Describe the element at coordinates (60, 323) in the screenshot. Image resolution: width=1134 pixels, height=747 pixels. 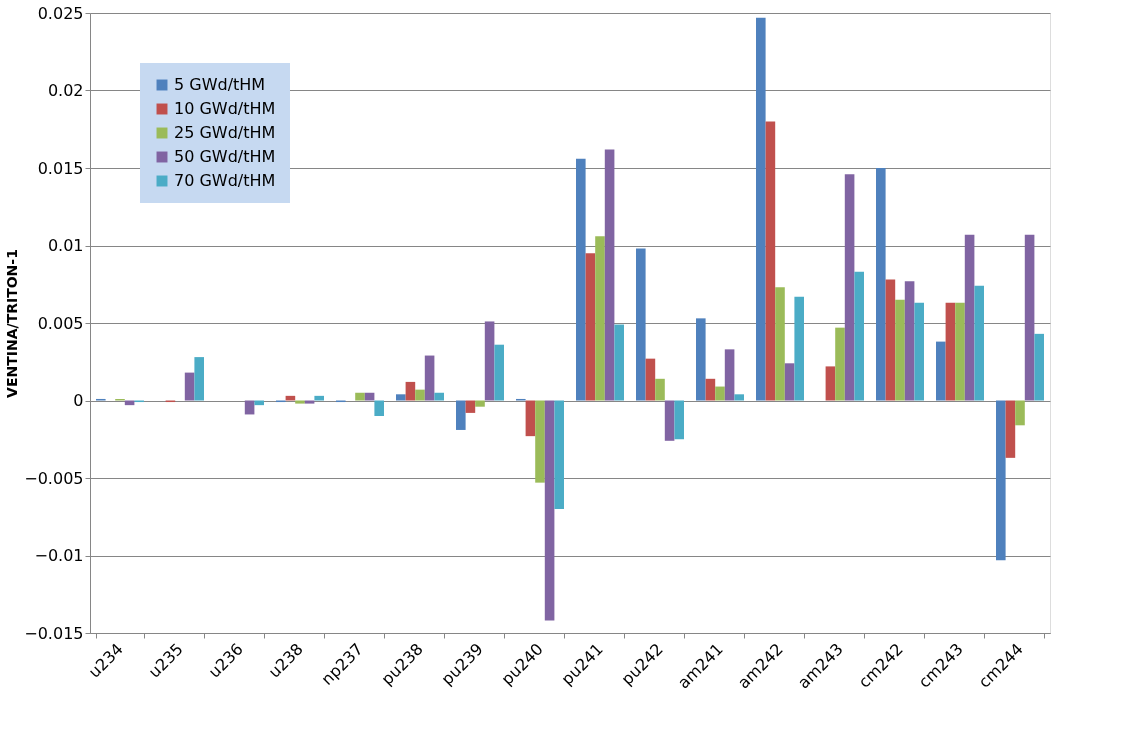
I see `y-tick-label: 0.005` at that location.